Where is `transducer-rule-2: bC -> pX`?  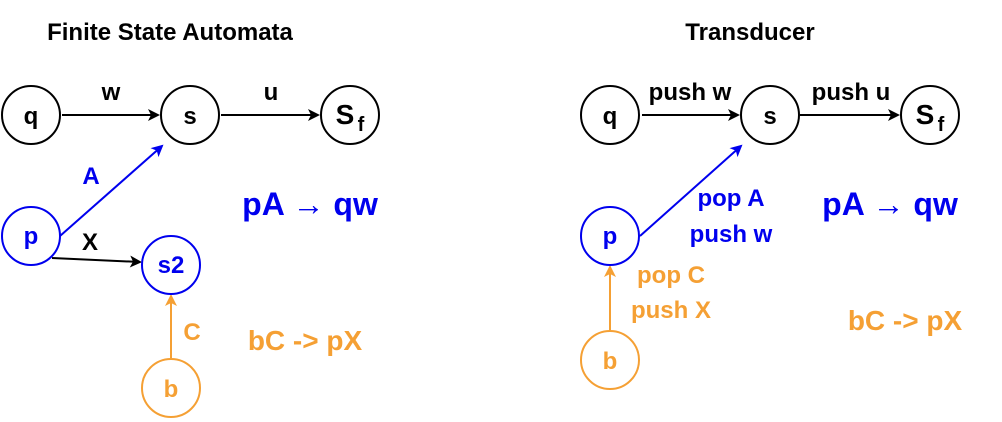 transducer-rule-2: bC -> pX is located at coordinates (905, 320).